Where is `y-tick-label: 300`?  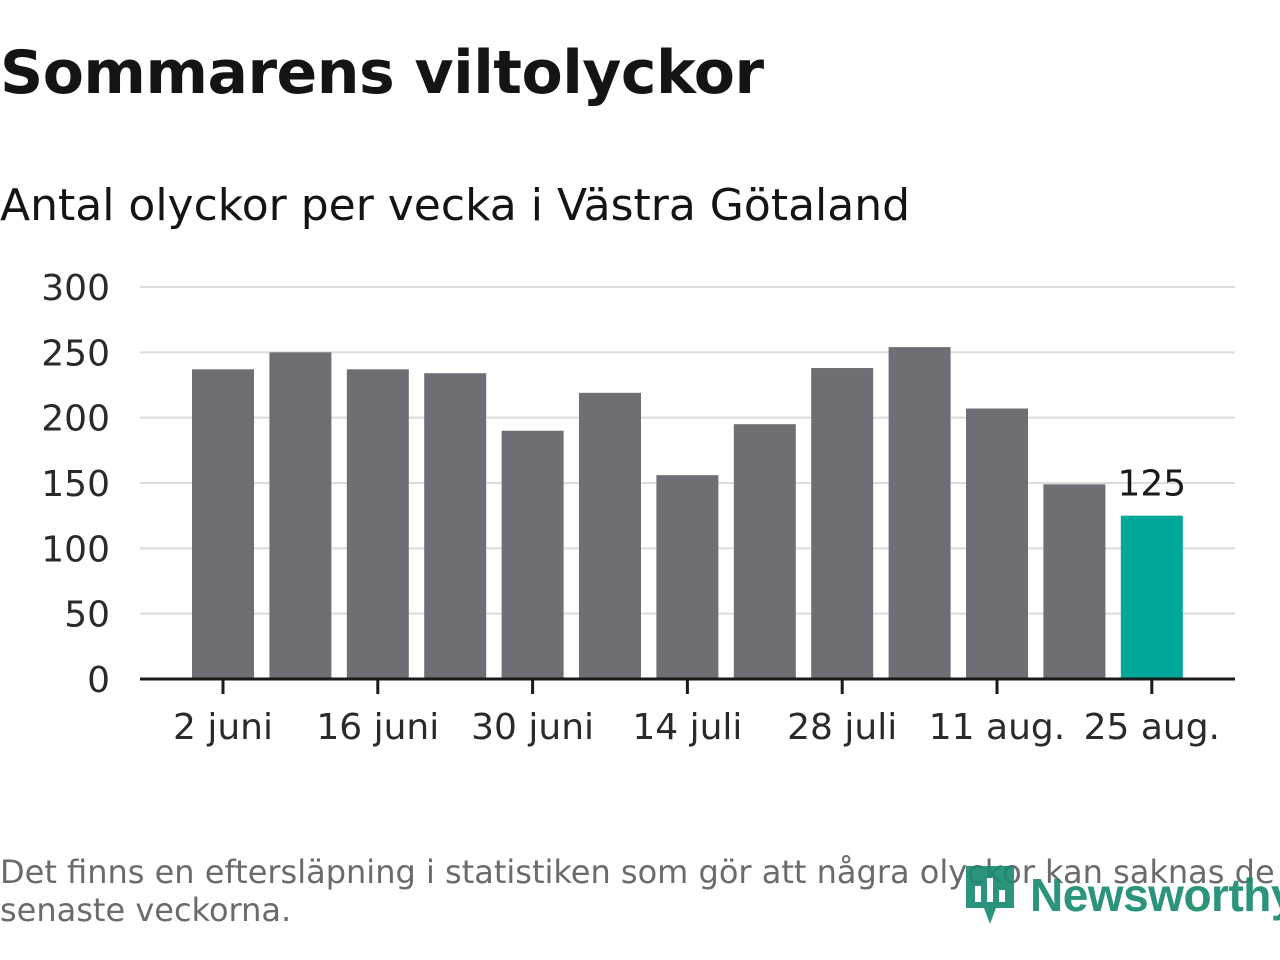
y-tick-label: 300 is located at coordinates (75, 288).